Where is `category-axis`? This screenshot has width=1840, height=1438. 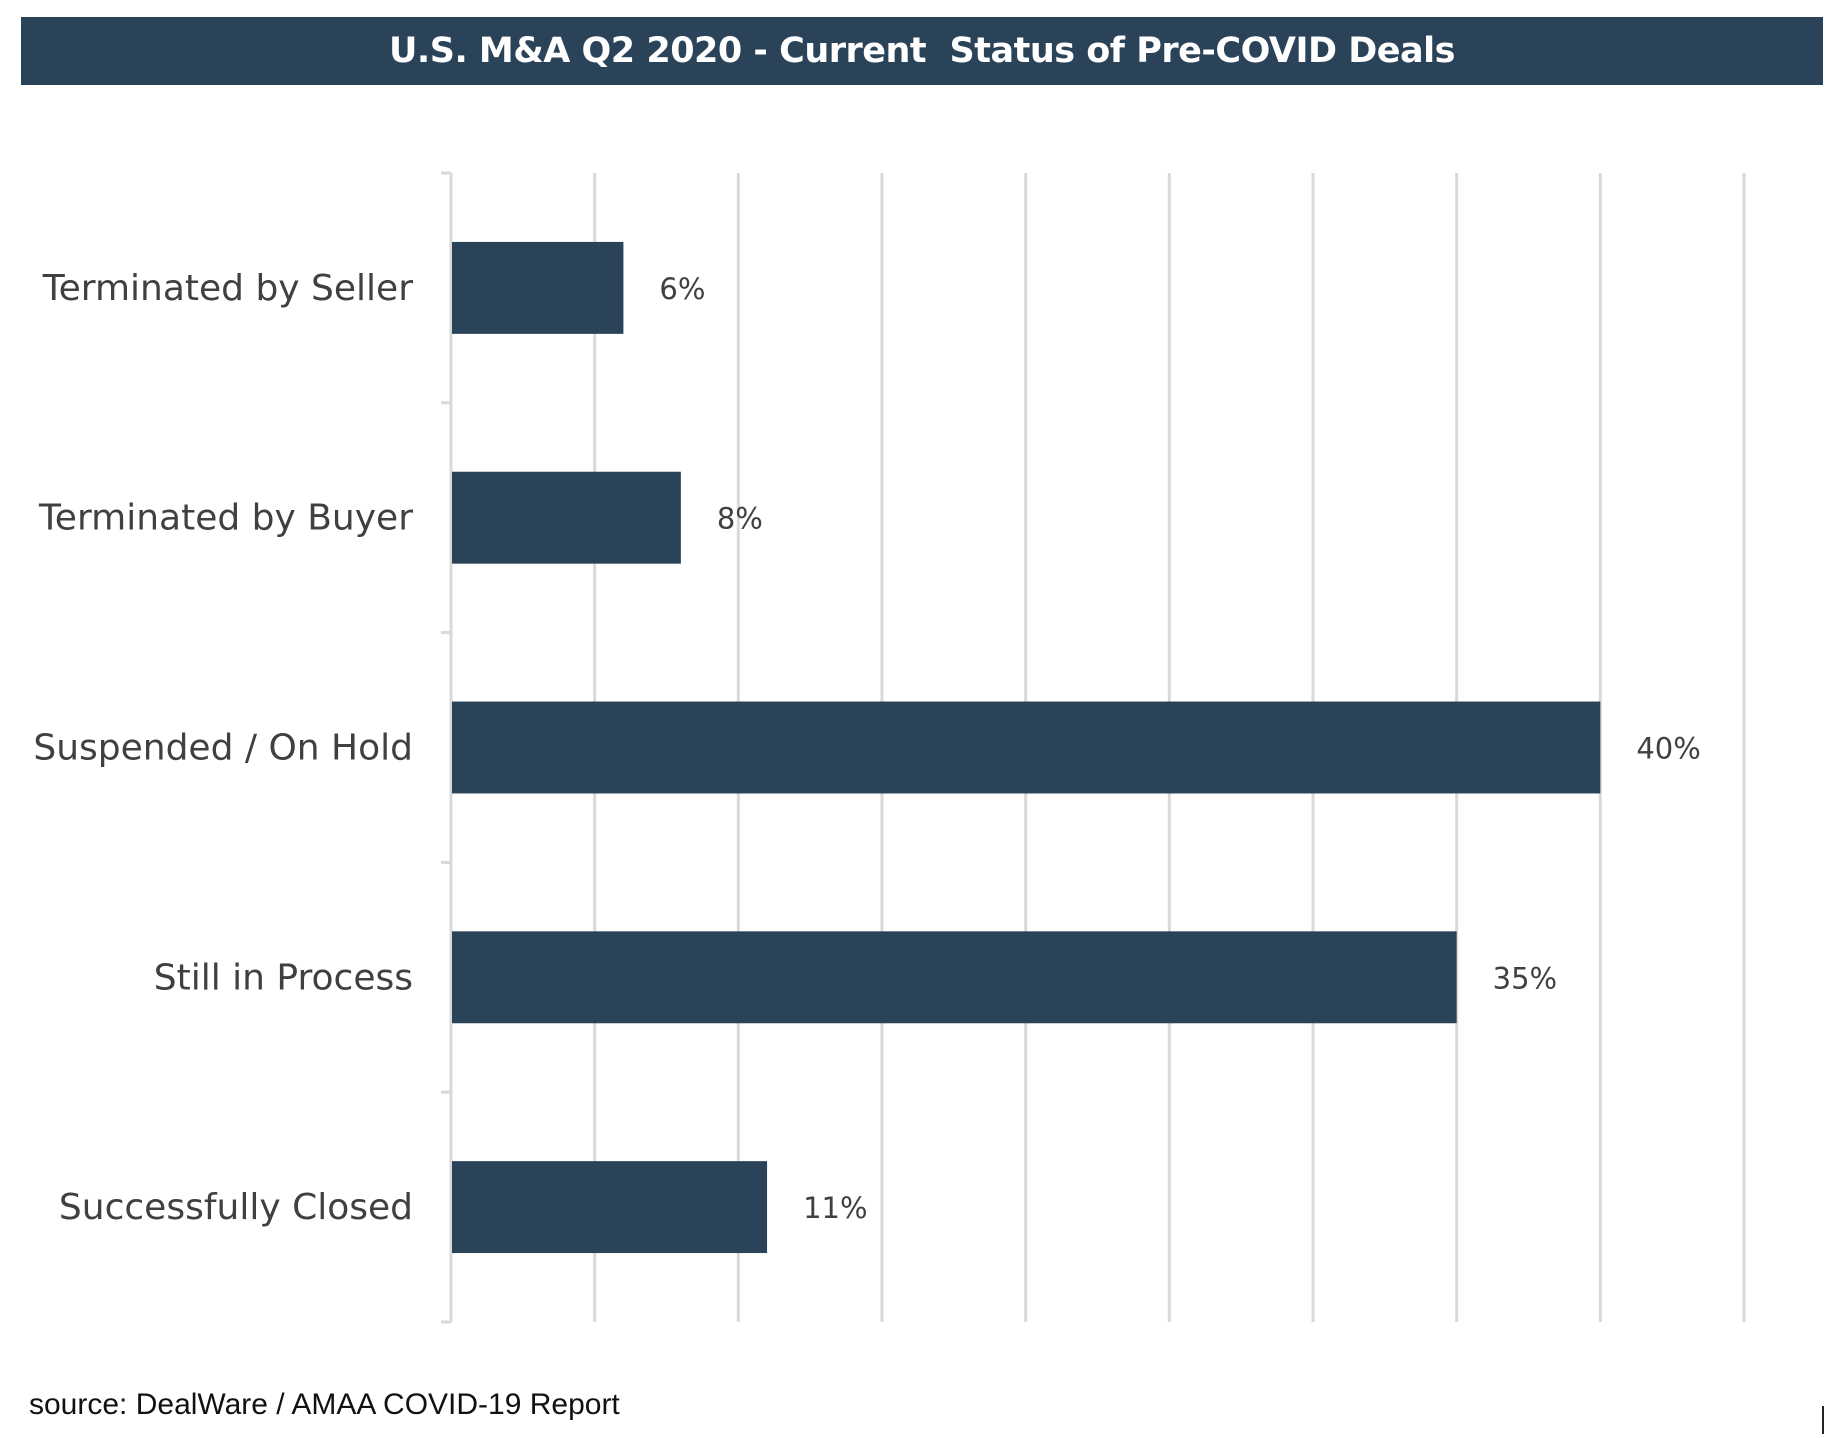 category-axis is located at coordinates (447, 747).